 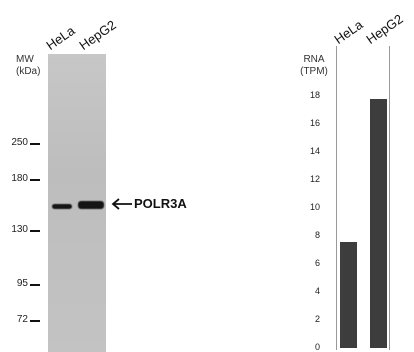 I want to click on rna-lane-label-hepg2: HepG2, so click(x=384, y=29).